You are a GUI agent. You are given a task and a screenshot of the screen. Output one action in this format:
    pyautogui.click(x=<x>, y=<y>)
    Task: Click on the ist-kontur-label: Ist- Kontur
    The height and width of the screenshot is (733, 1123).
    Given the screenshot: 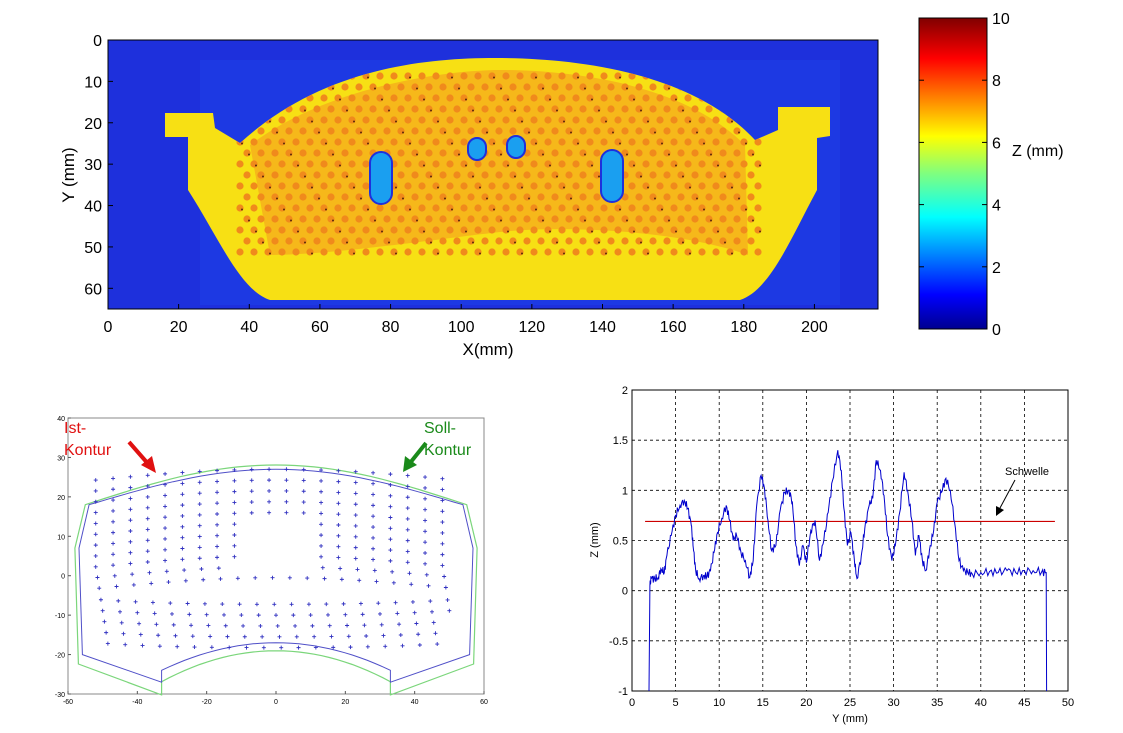 What is the action you would take?
    pyautogui.click(x=88, y=439)
    